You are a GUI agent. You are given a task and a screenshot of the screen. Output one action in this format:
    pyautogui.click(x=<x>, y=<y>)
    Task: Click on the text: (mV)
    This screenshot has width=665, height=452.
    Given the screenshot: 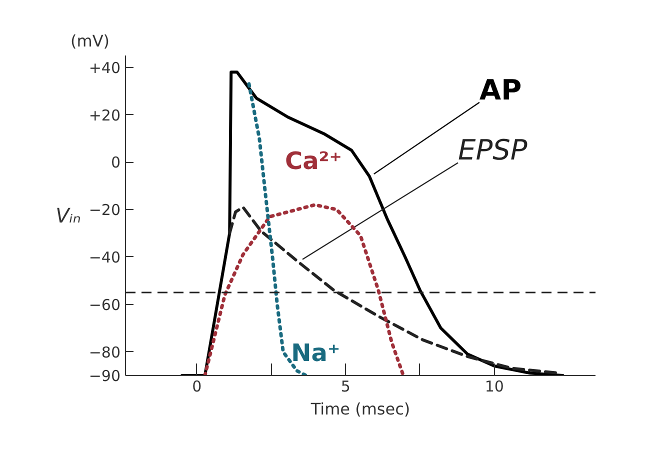 What is the action you would take?
    pyautogui.click(x=90, y=41)
    